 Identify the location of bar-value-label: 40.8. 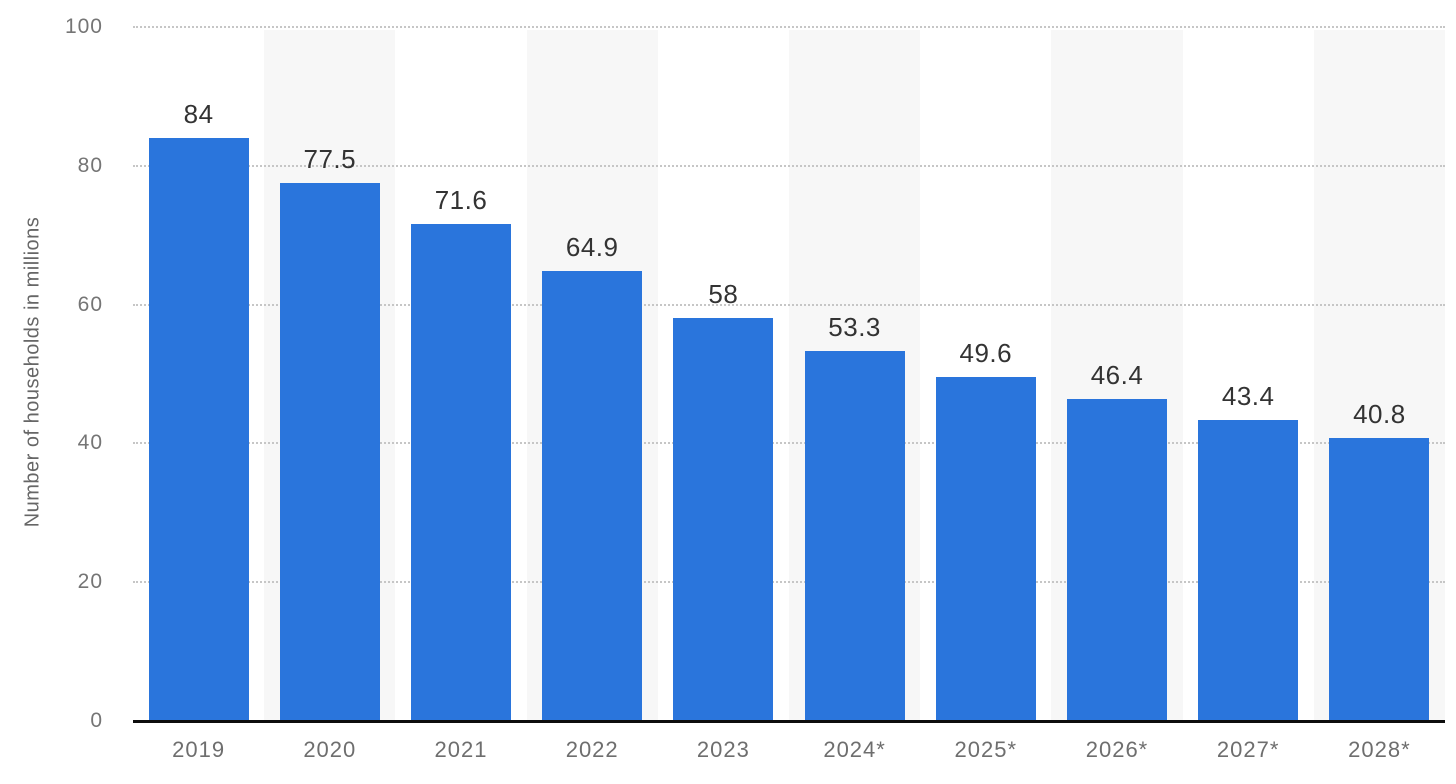
(1379, 413).